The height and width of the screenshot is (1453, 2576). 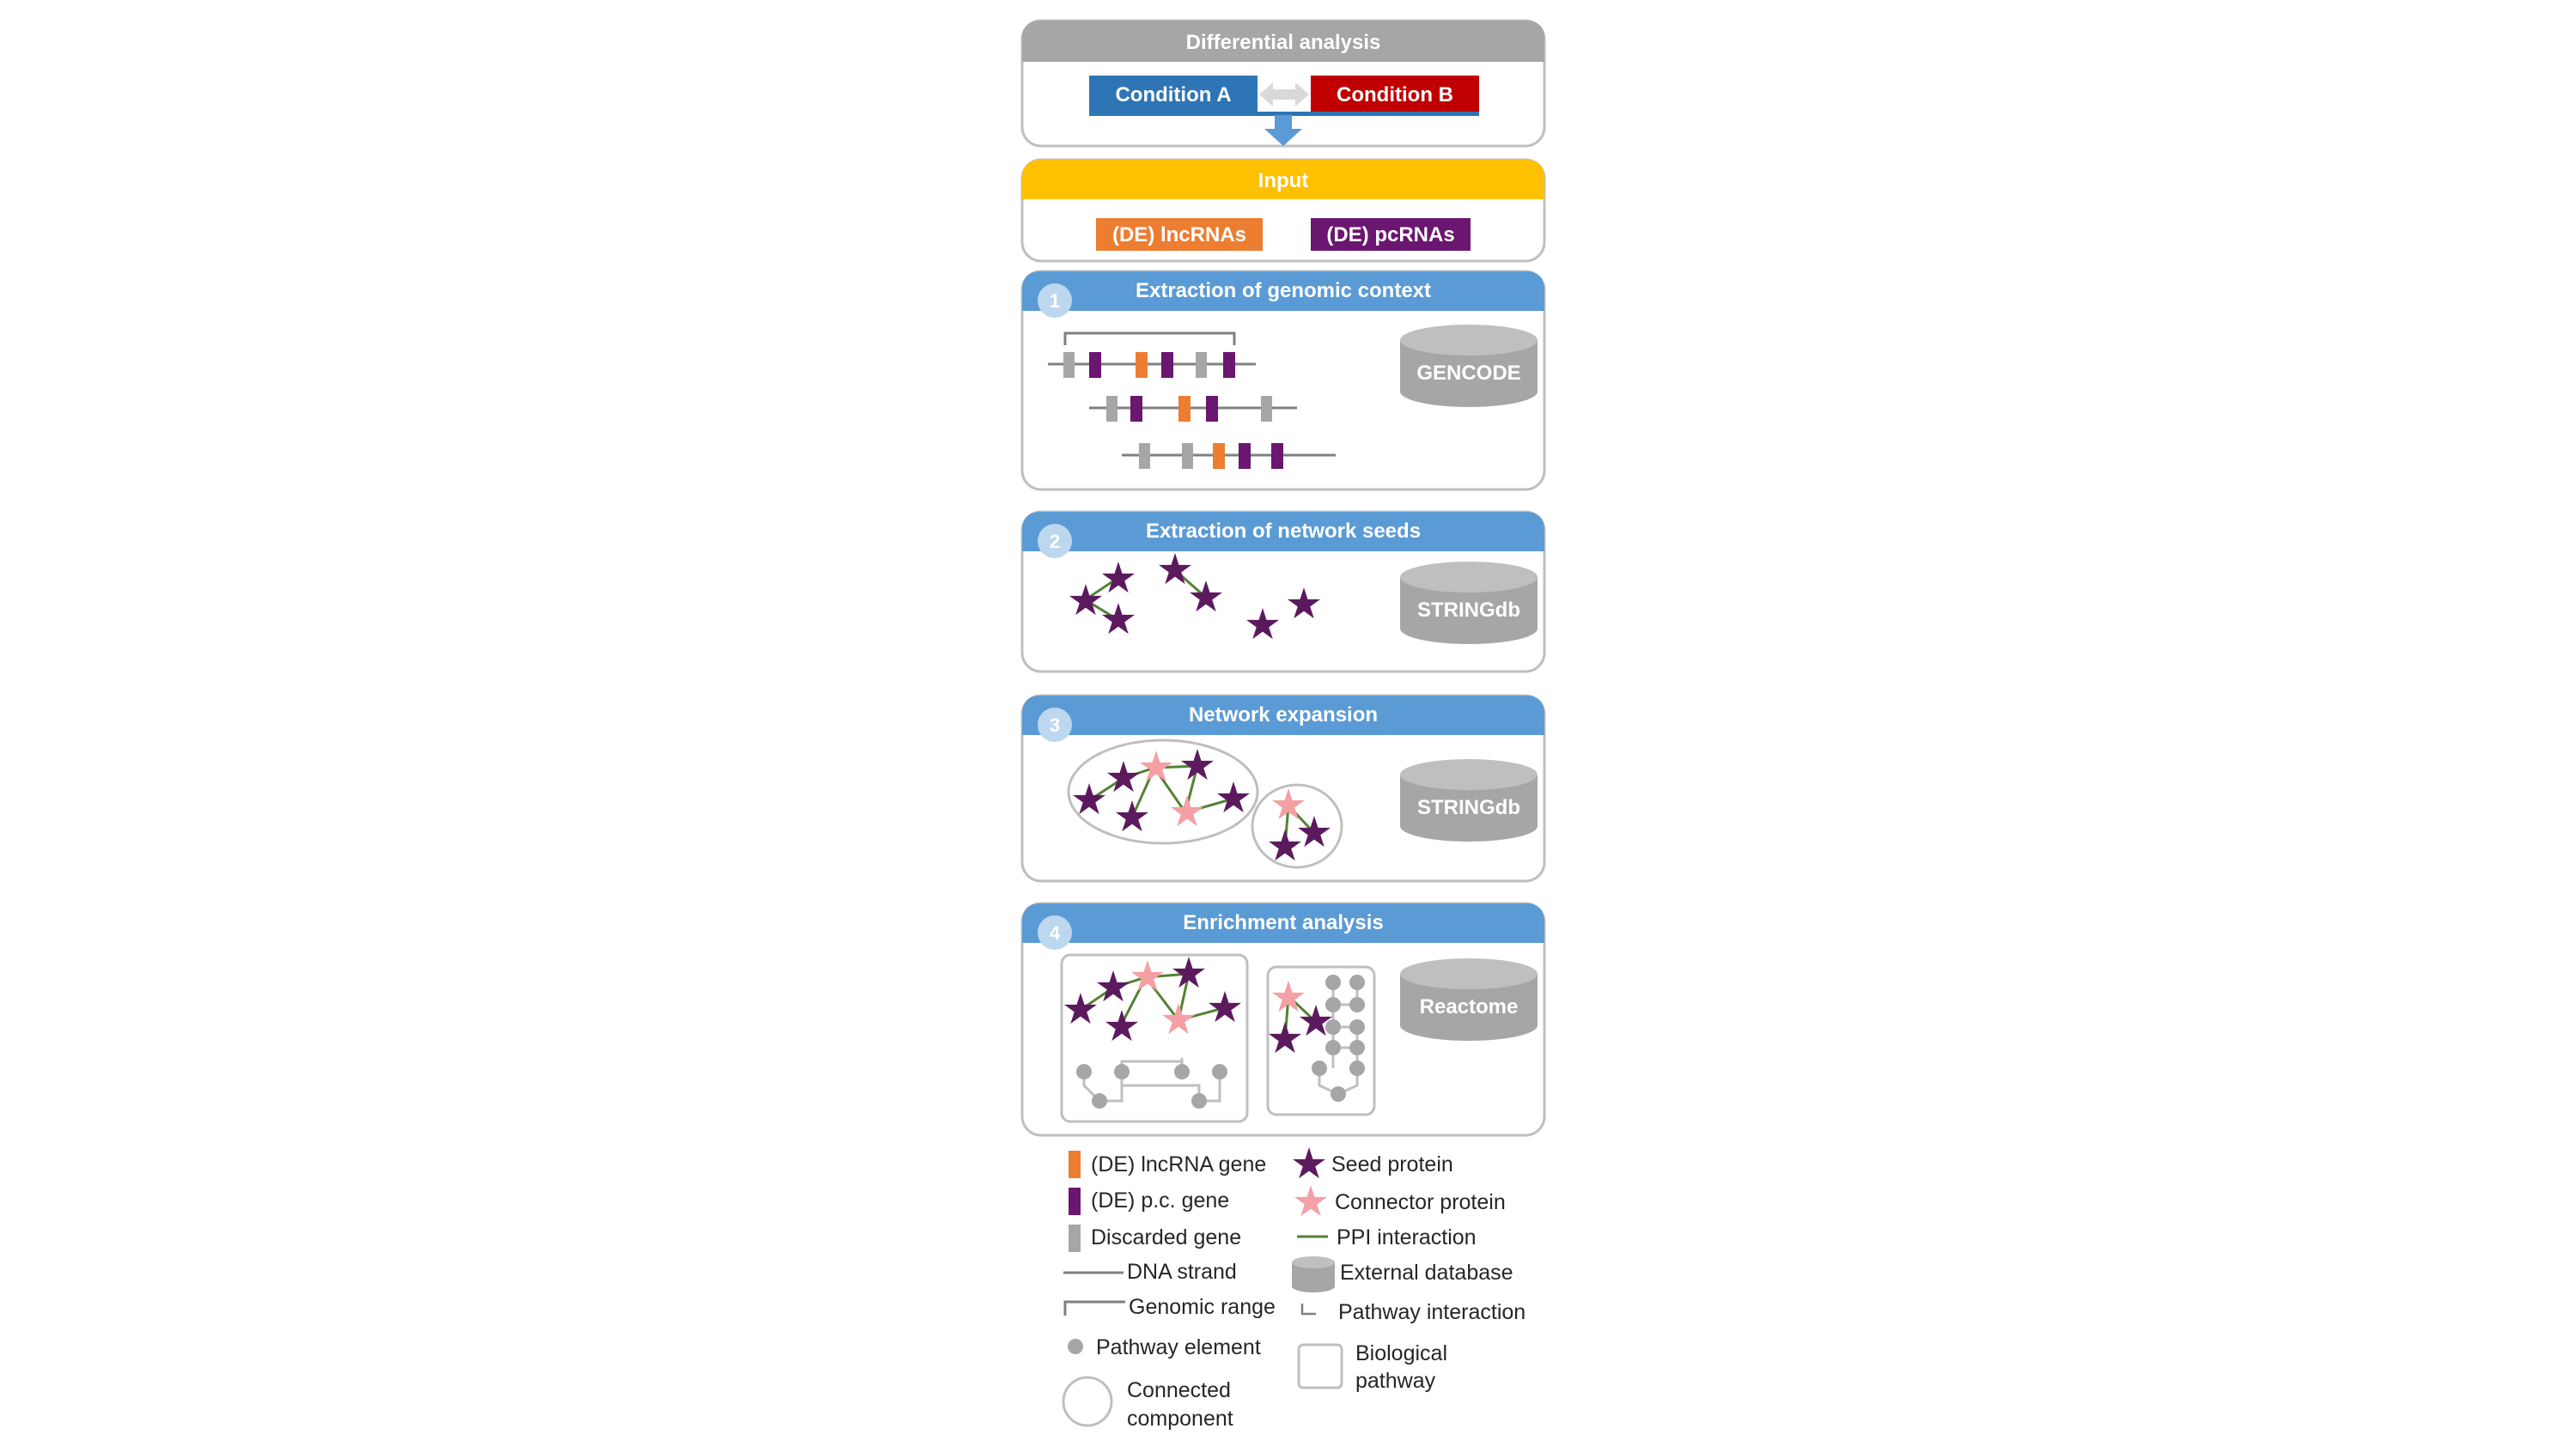 I want to click on database-label-1: GENCODE, so click(x=1468, y=374).